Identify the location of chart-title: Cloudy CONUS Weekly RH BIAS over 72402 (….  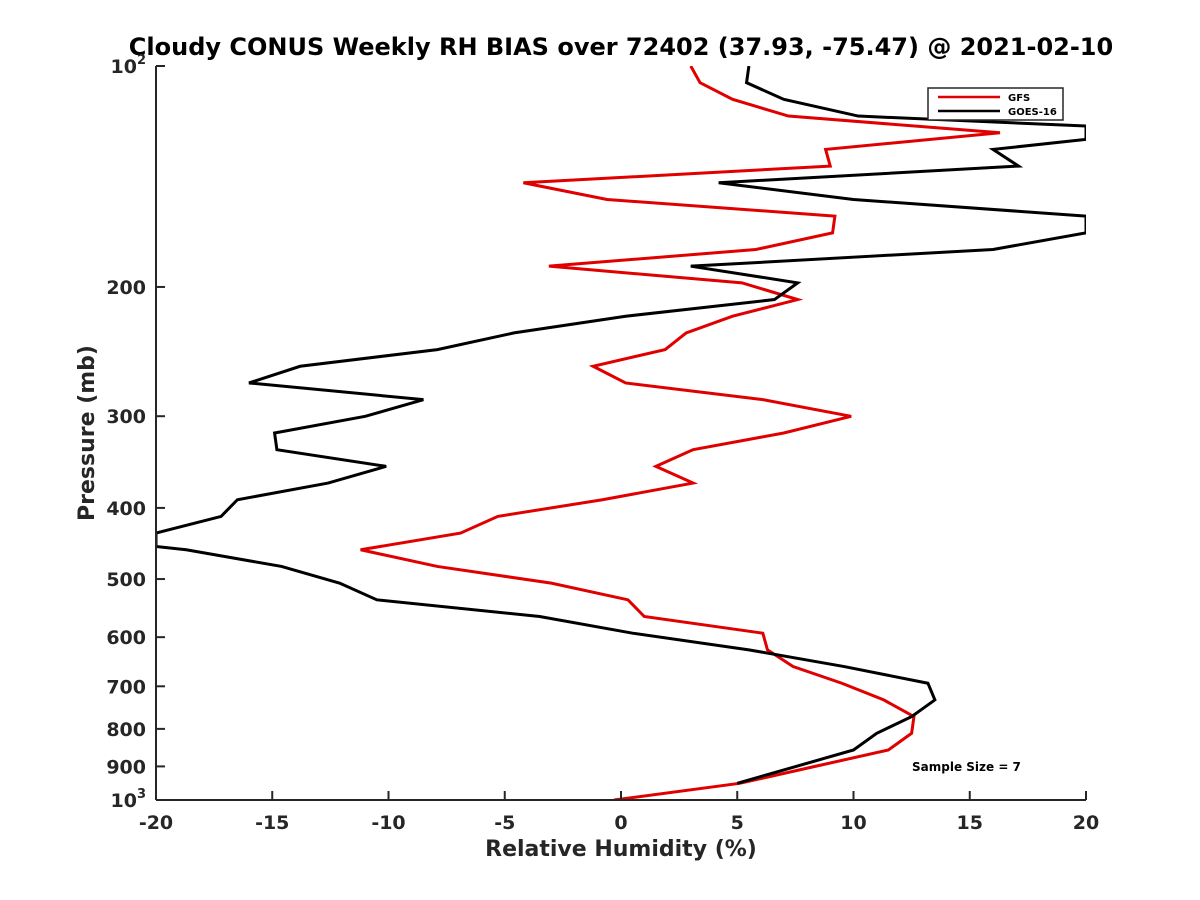
(621, 47).